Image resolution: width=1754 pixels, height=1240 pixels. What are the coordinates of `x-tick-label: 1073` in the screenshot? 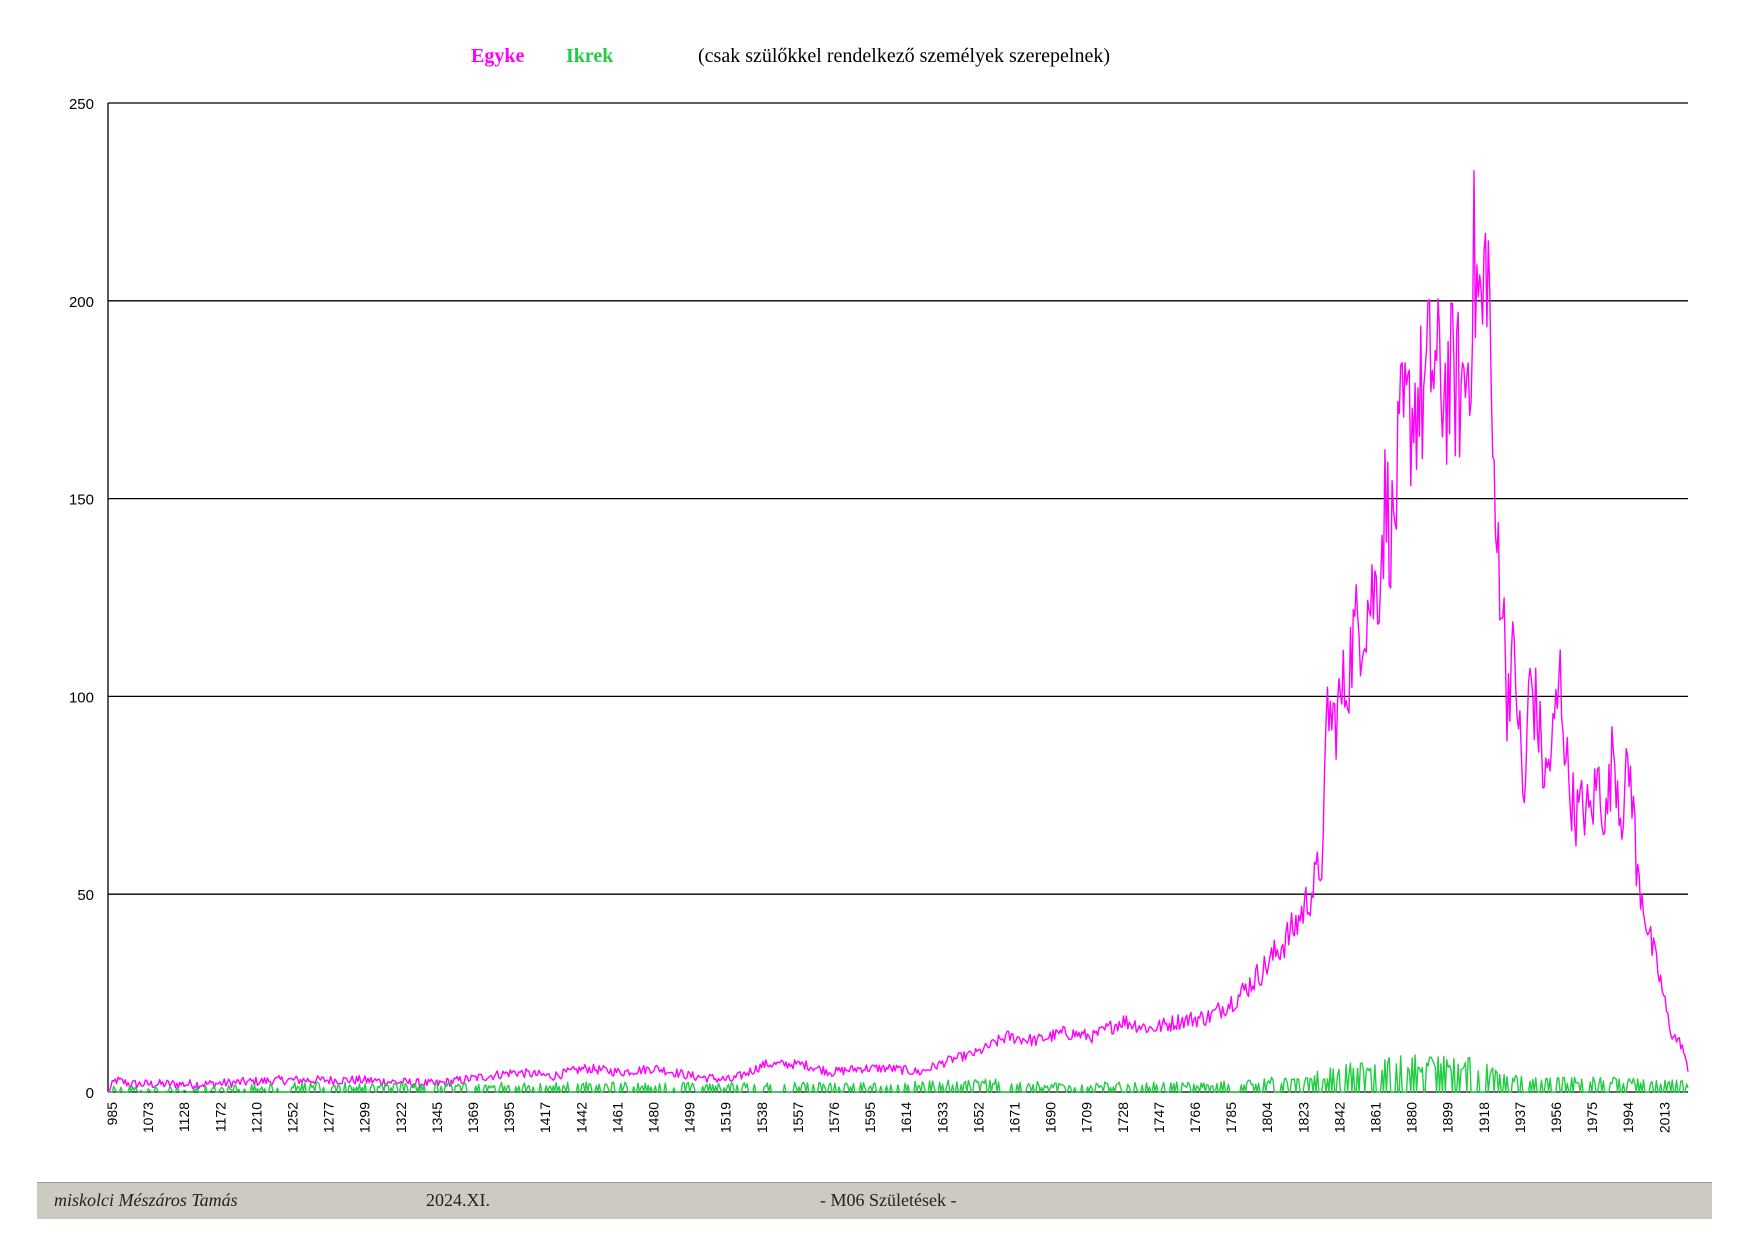 It's located at (148, 1117).